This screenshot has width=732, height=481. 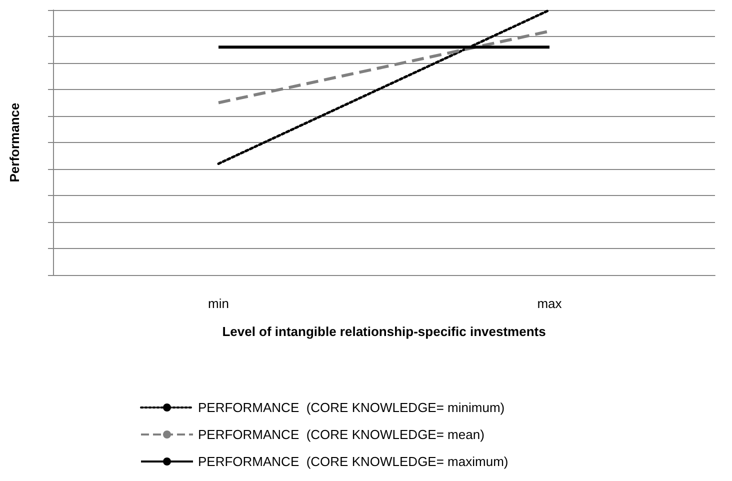 I want to click on legend-label: PERFORMANCE (CORE KNOWLEDGE= maximum), so click(x=353, y=461).